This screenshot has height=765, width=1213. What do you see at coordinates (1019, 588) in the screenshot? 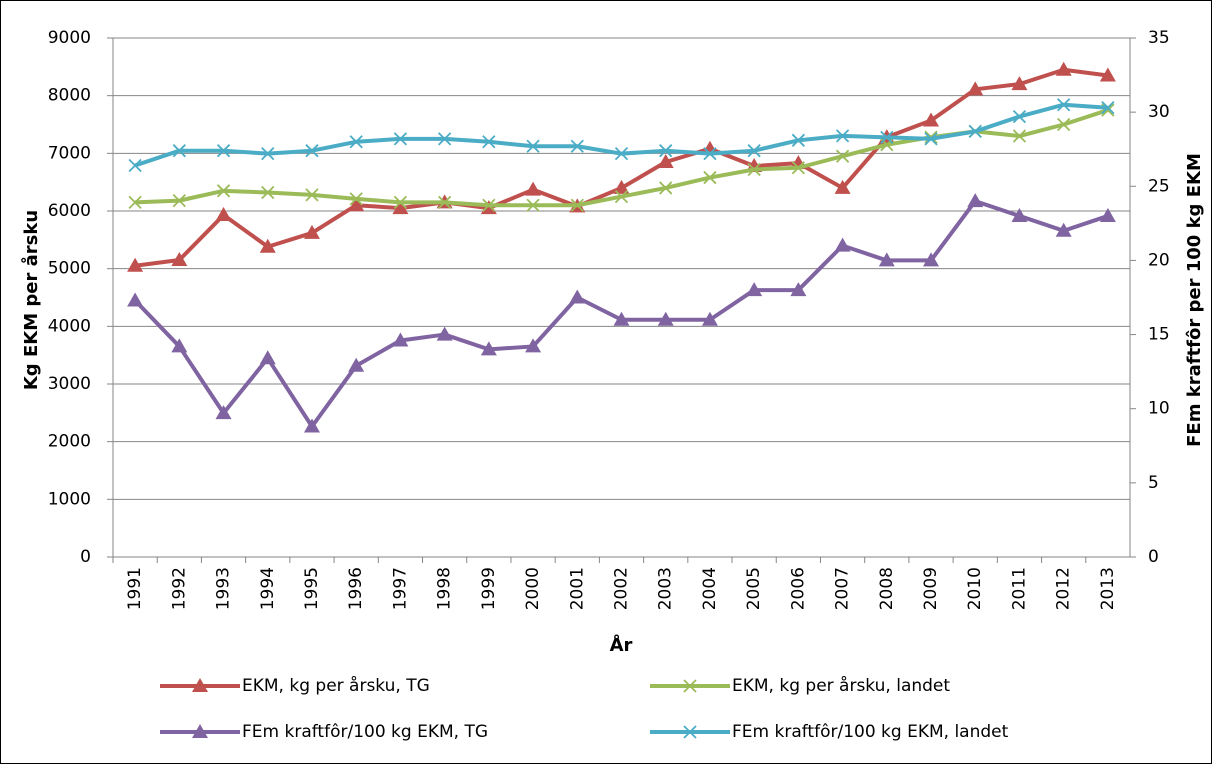
I see `x-tick-label: 2011` at bounding box center [1019, 588].